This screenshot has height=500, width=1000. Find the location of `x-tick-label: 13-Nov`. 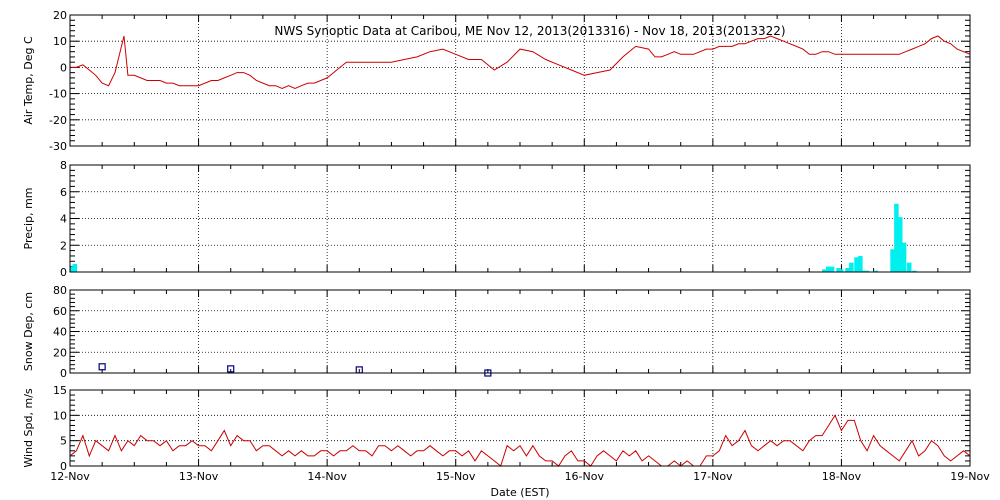

x-tick-label: 13-Nov is located at coordinates (199, 476).